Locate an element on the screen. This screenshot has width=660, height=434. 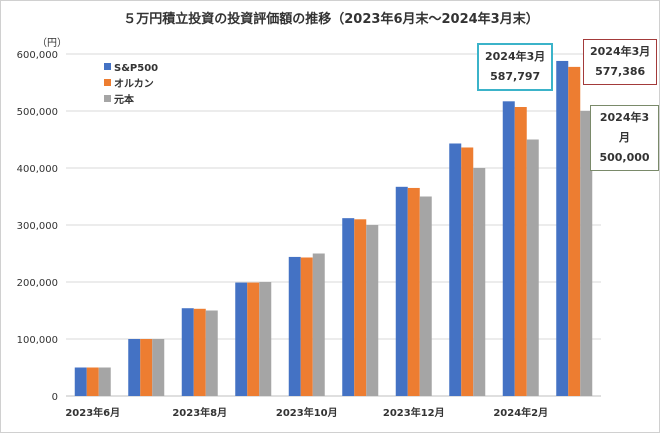
annotation-orukan: 2024年3月 577,386 is located at coordinates (620, 62).